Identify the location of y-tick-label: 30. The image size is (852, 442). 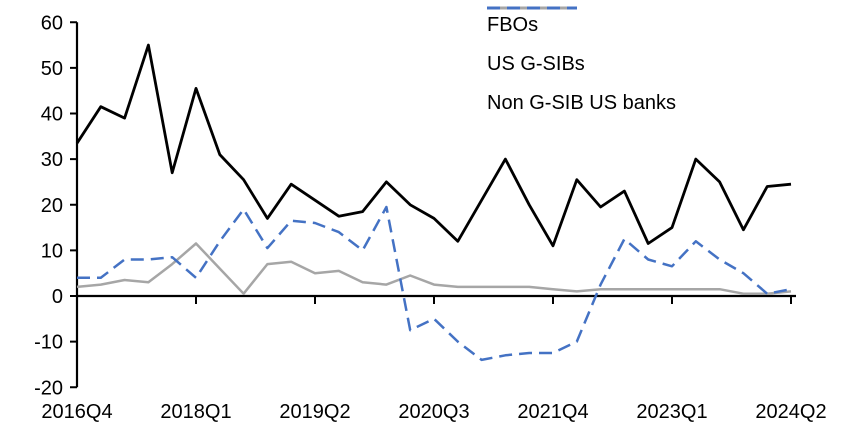
(52, 160).